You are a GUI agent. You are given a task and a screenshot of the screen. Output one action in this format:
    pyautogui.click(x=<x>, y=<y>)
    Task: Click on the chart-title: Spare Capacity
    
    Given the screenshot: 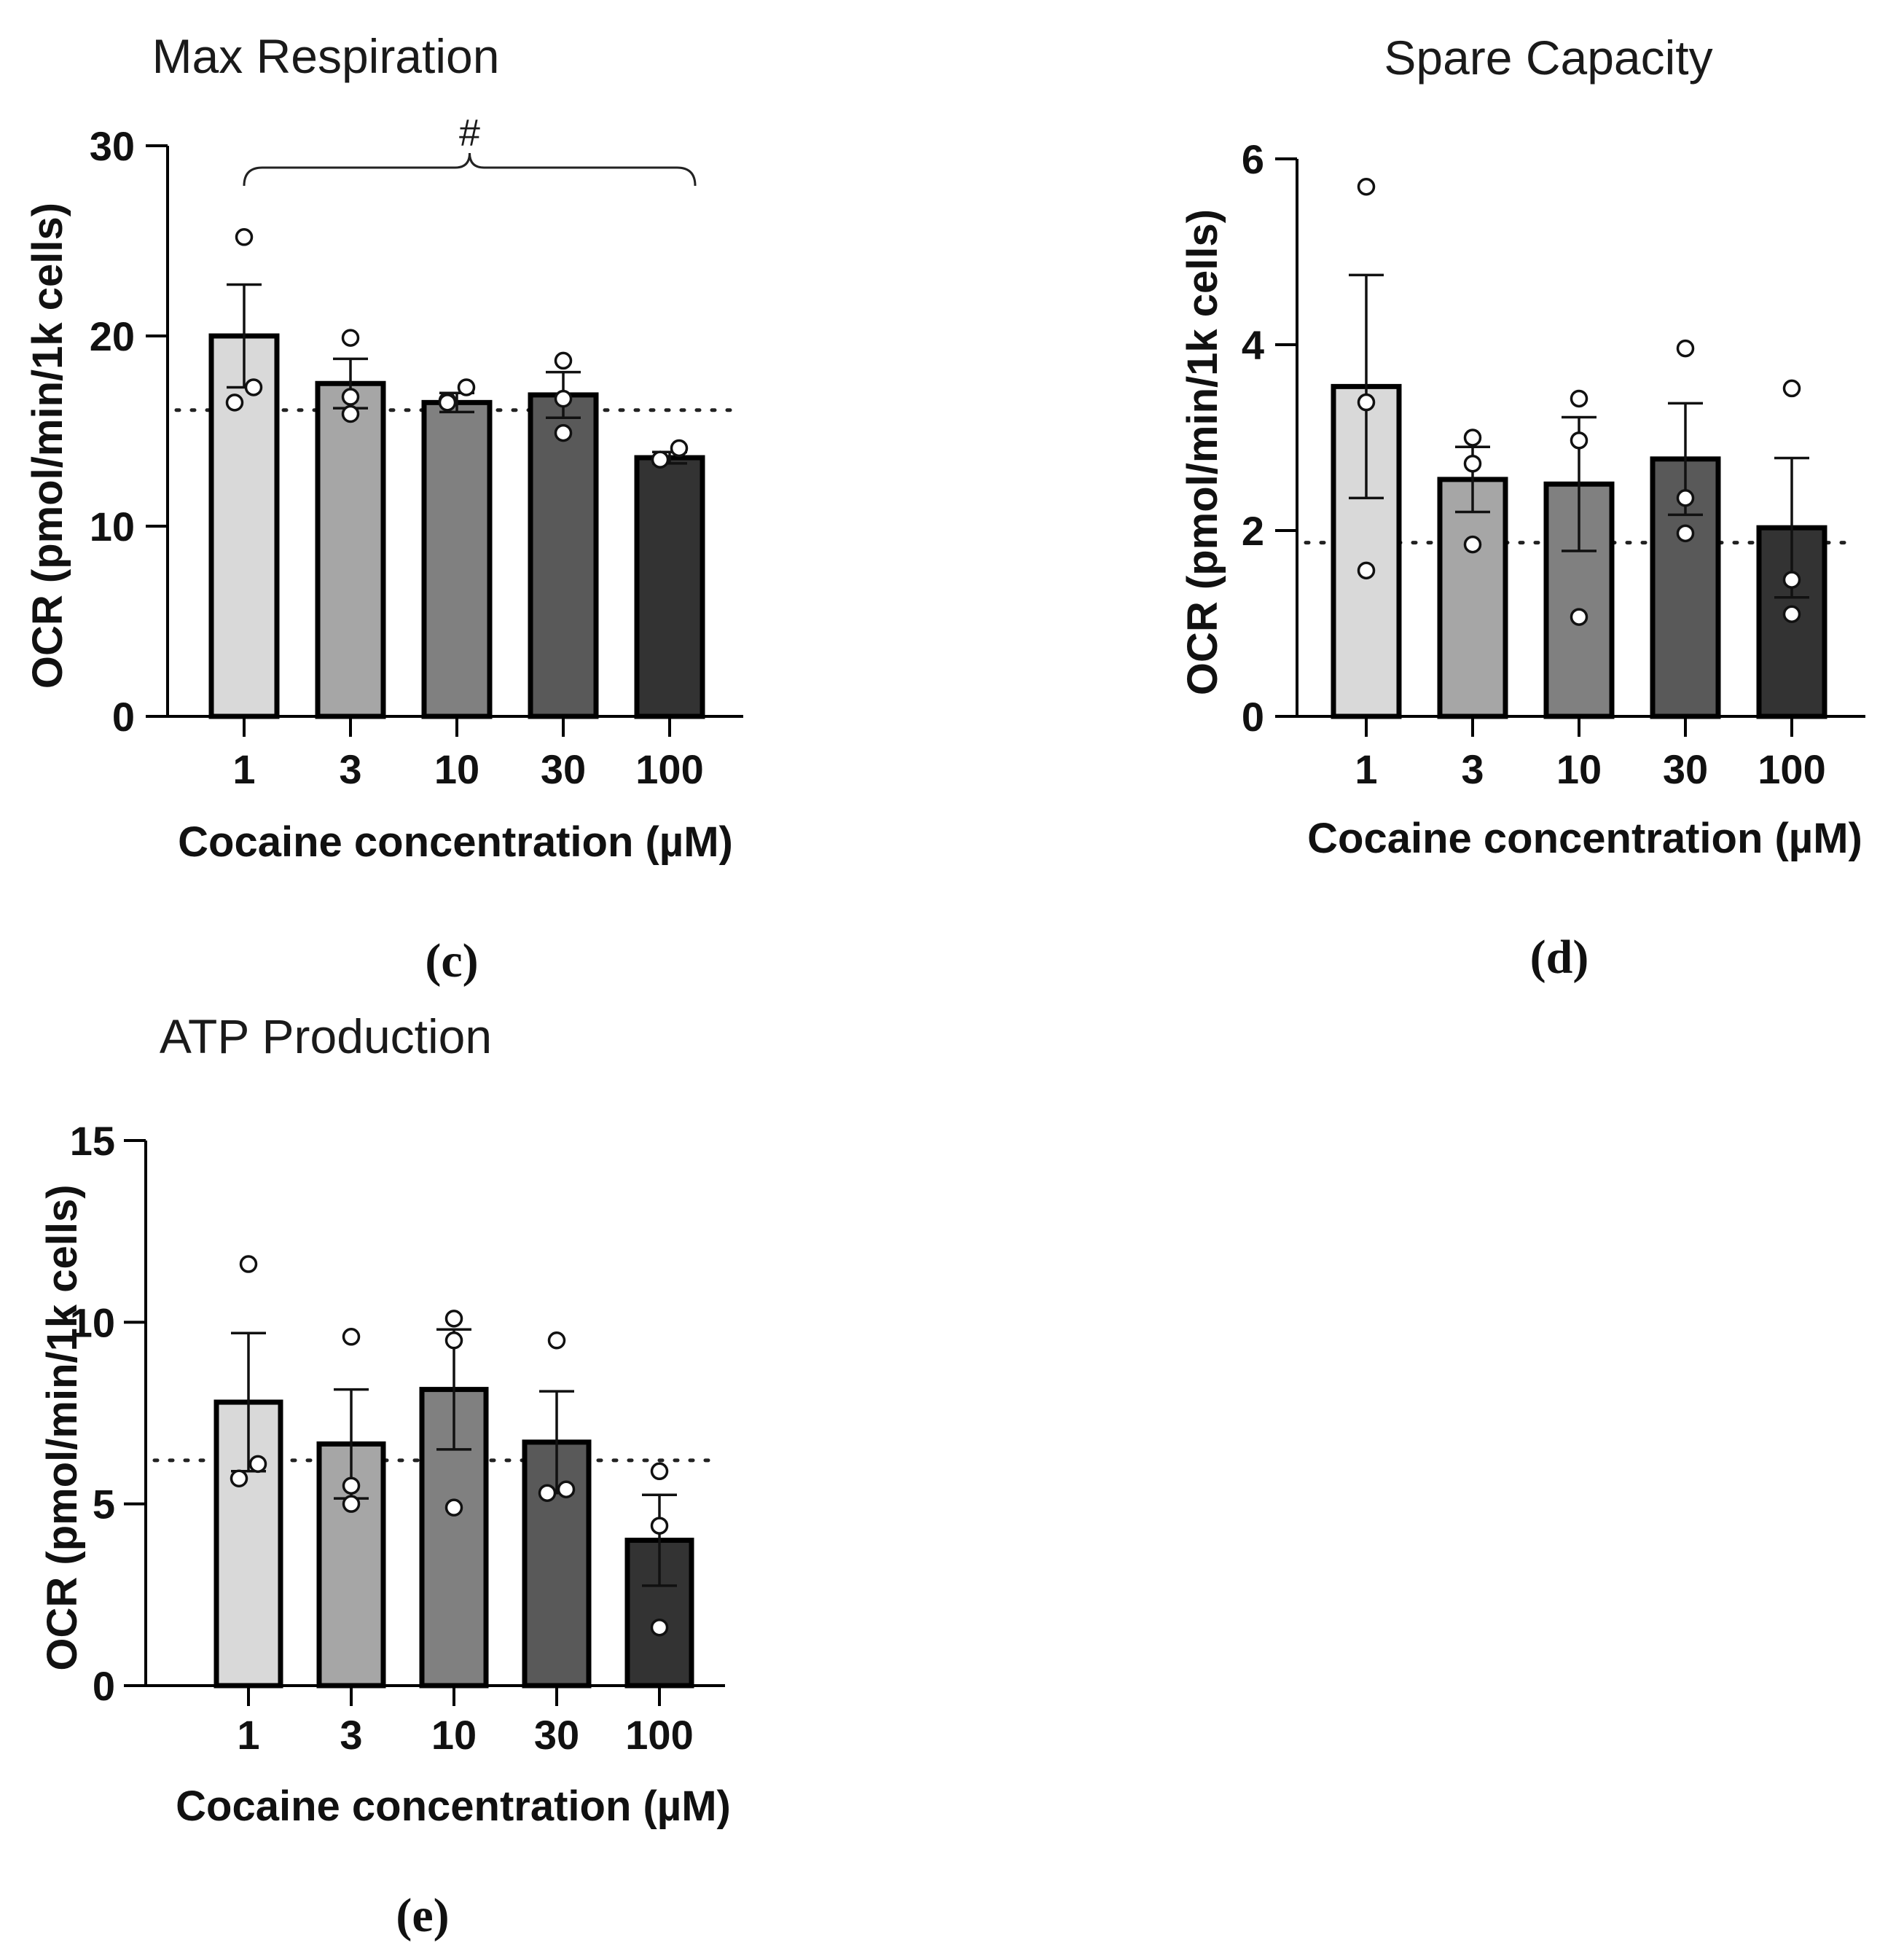 What is the action you would take?
    pyautogui.click(x=1548, y=58)
    